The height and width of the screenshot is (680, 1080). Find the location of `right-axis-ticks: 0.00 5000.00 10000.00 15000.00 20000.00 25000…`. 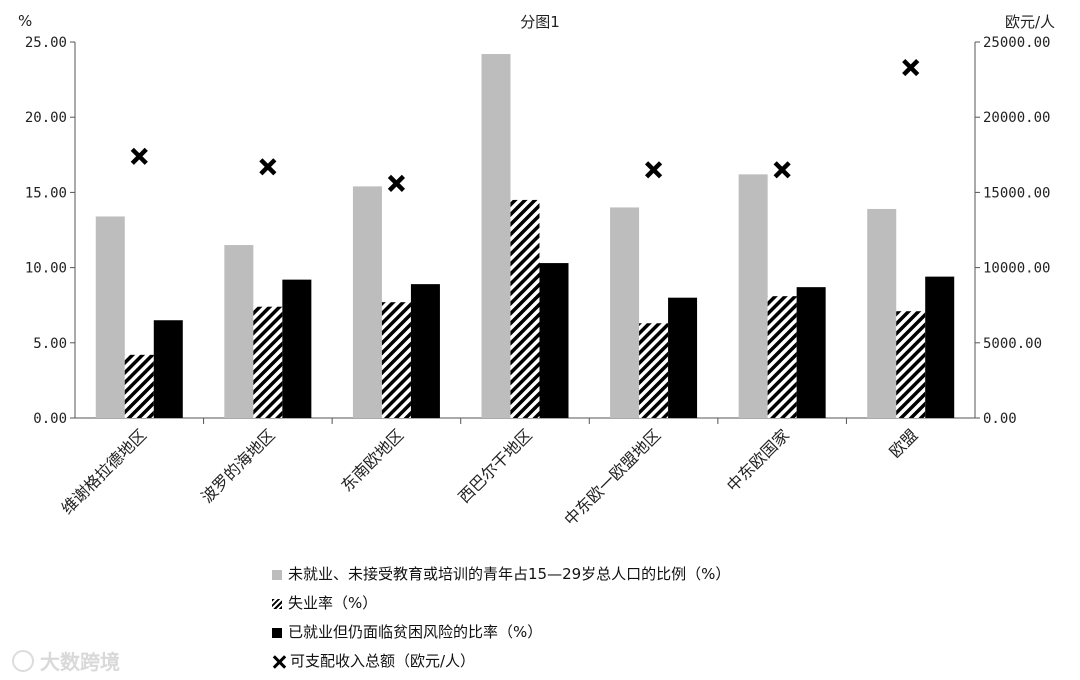

right-axis-ticks: 0.00 5000.00 10000.00 15000.00 20000.00 25000… is located at coordinates (1012, 231).